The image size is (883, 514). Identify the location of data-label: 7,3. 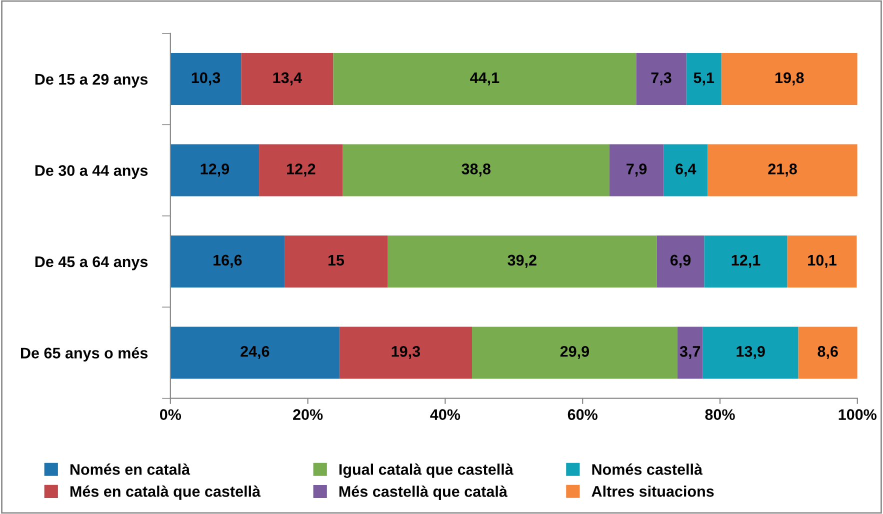
(661, 79).